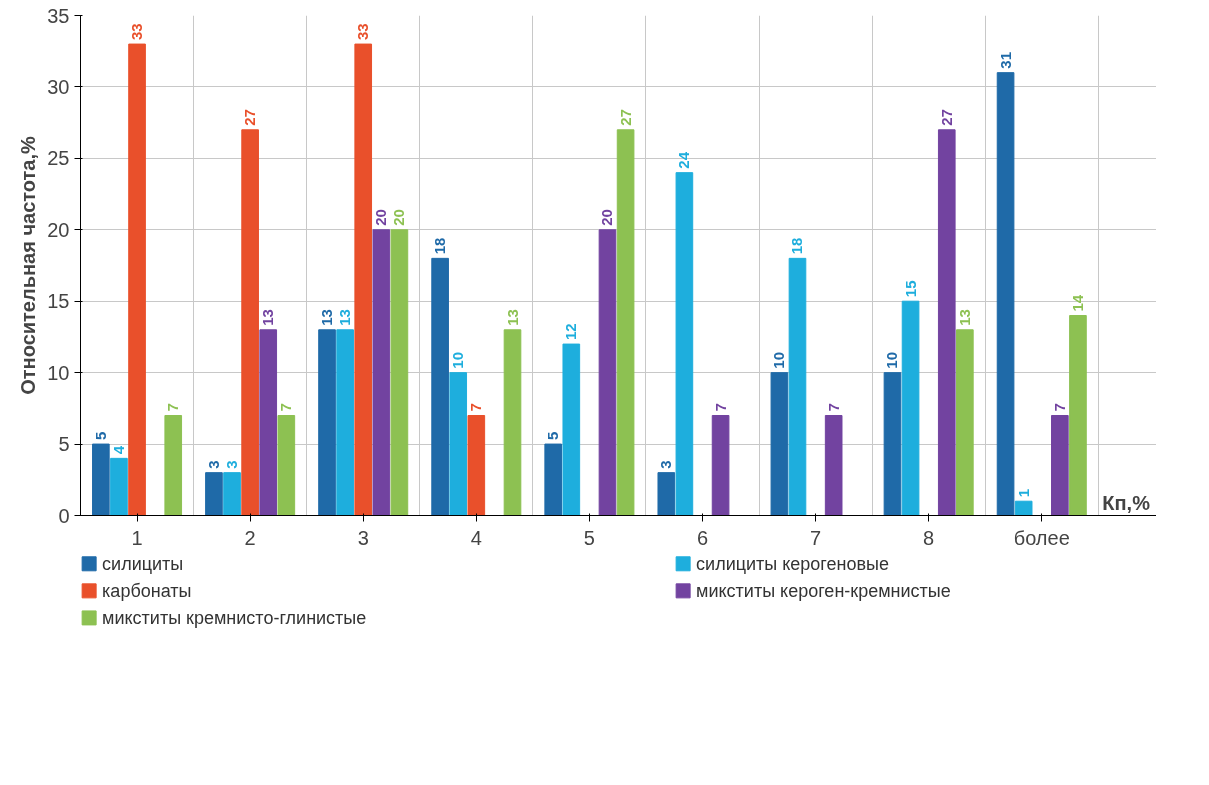  Describe the element at coordinates (1005, 60) in the screenshot. I see `data-label: 31` at that location.